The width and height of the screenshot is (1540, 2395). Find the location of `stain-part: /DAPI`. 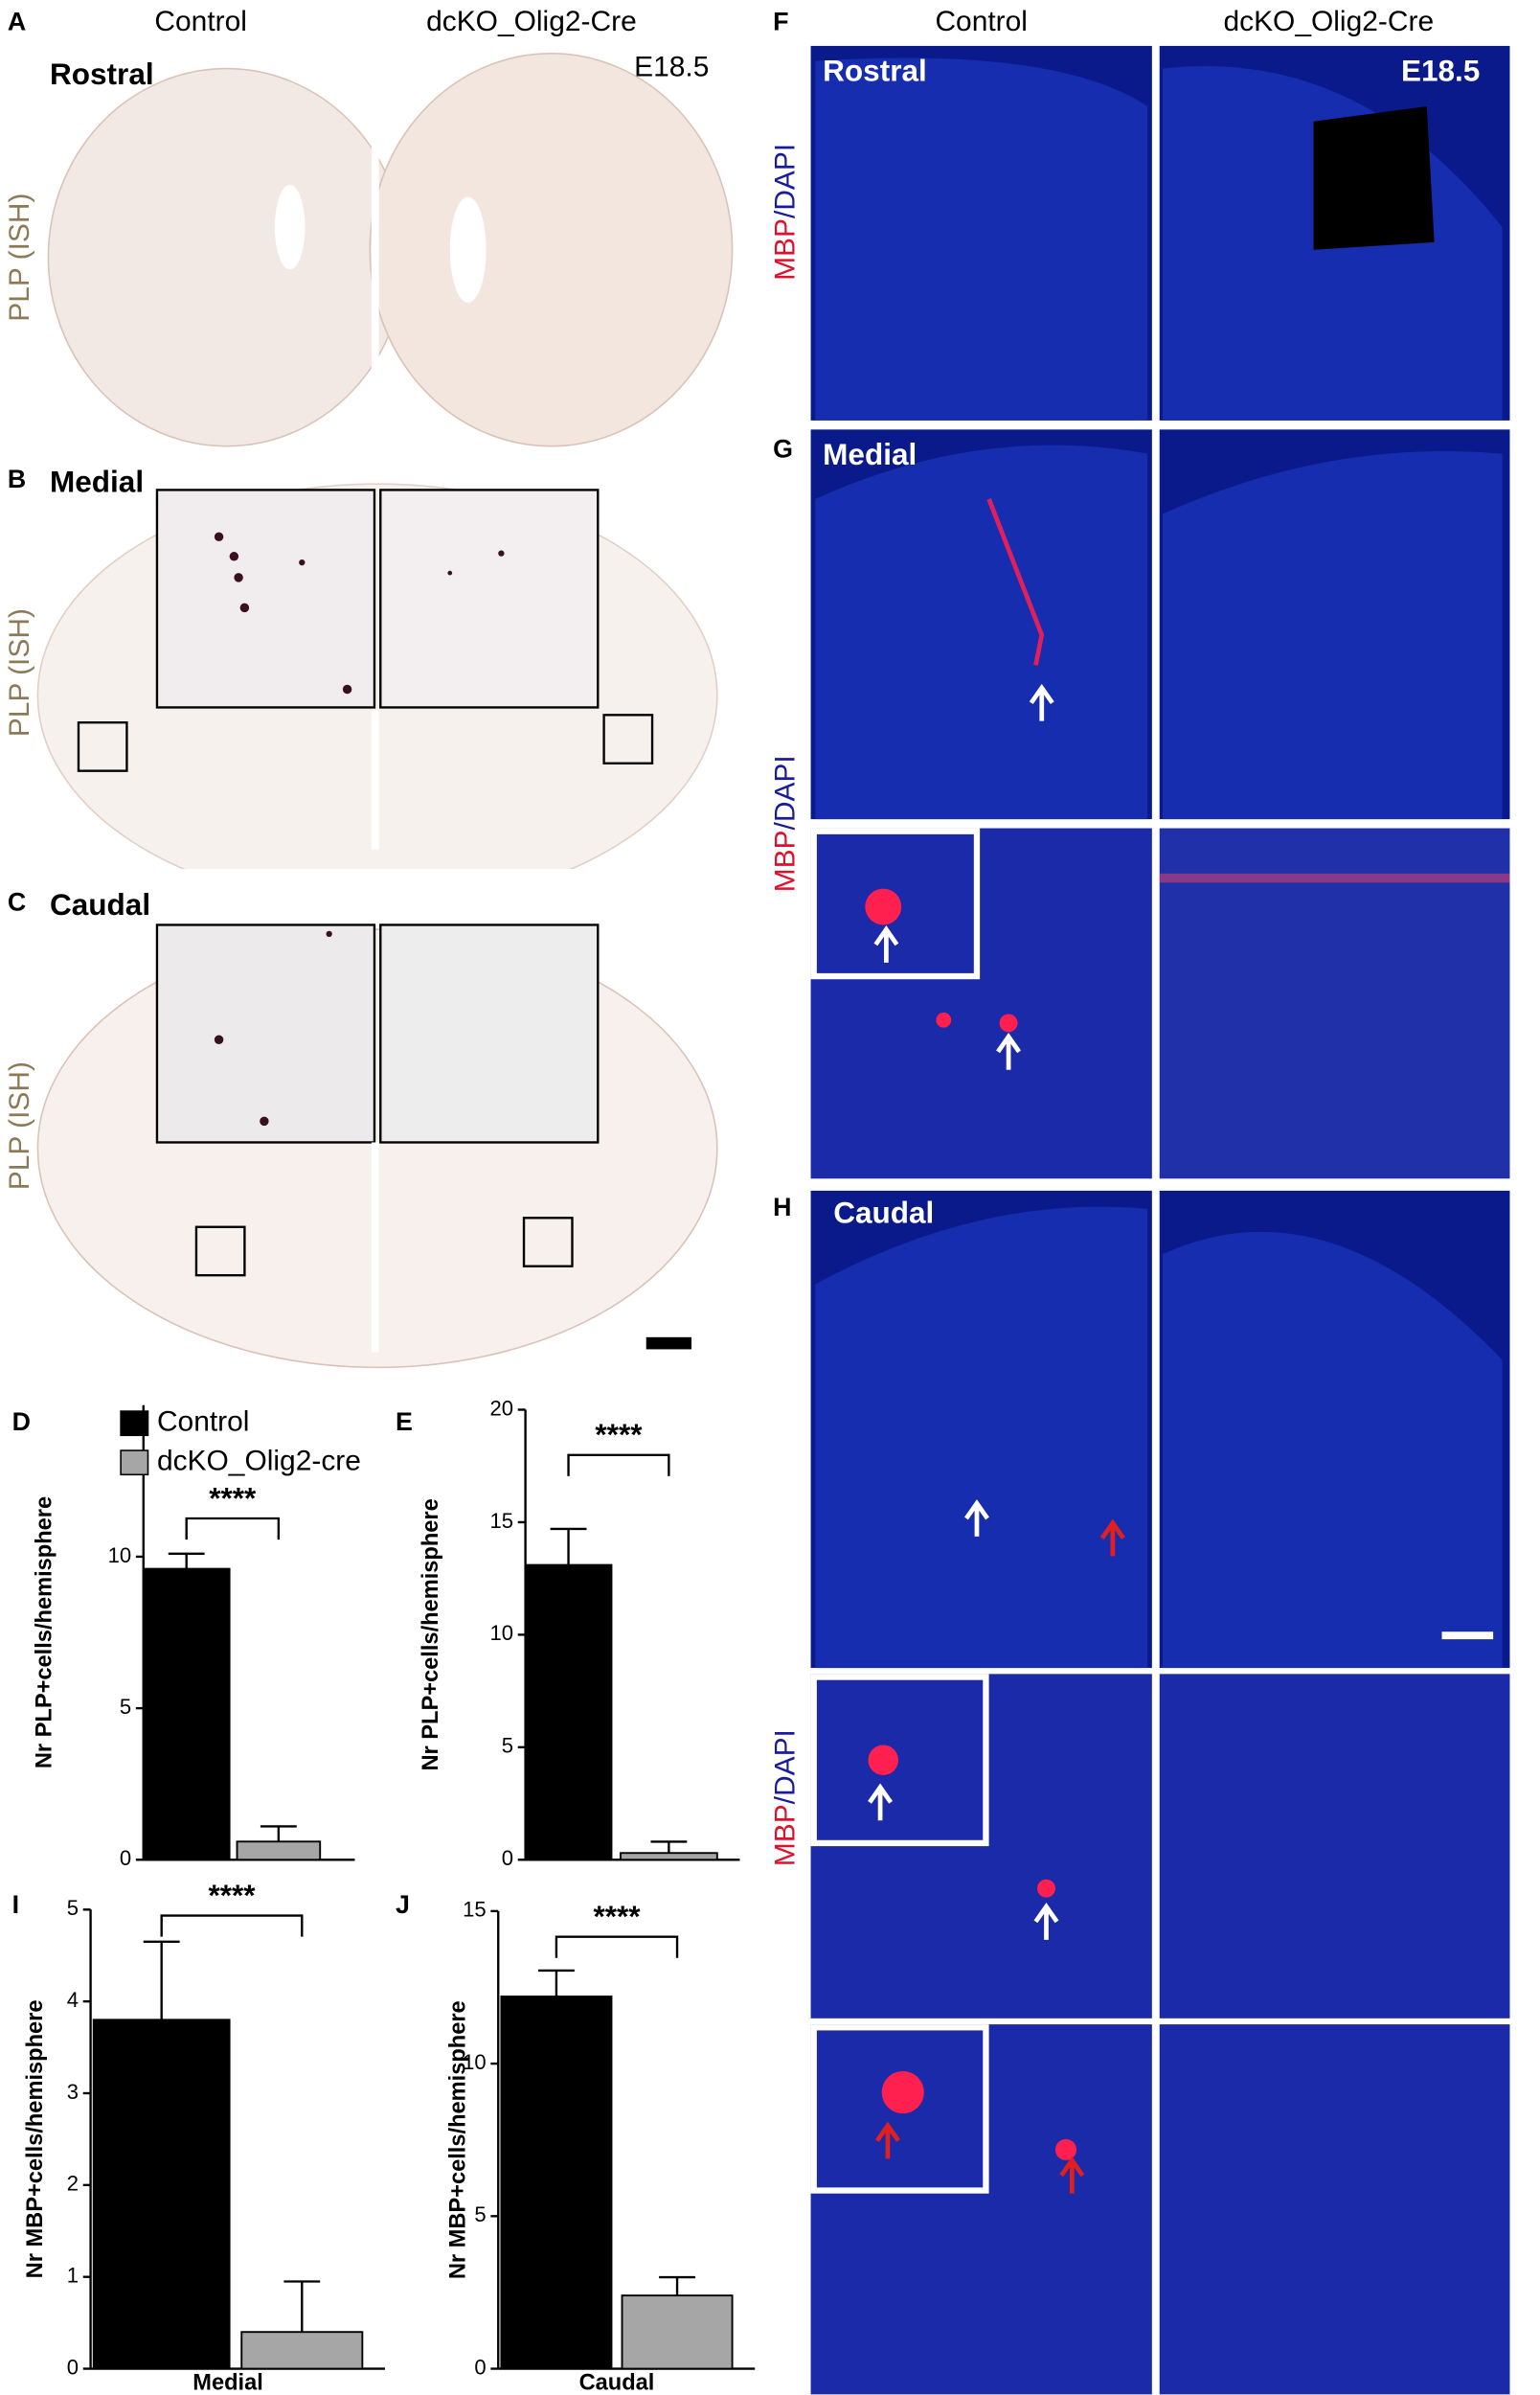

stain-part: /DAPI is located at coordinates (785, 793).